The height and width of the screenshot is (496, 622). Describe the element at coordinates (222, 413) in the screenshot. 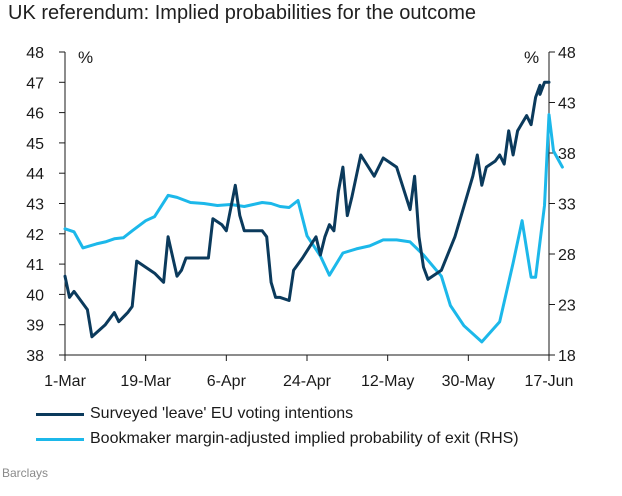

I see `legend-label-leave: Surveyed 'leave' EU voting intentions` at that location.